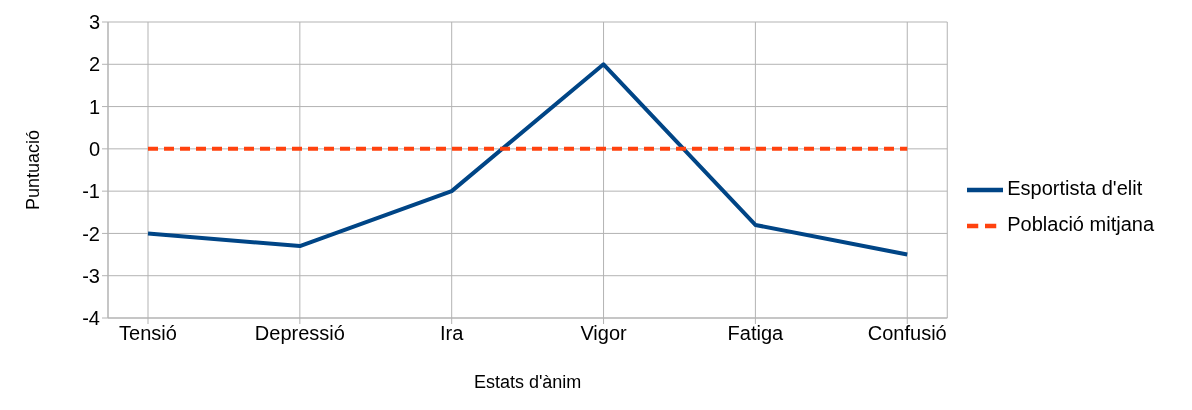 The width and height of the screenshot is (1192, 410). What do you see at coordinates (94, 64) in the screenshot?
I see `y-tick-label: 2` at bounding box center [94, 64].